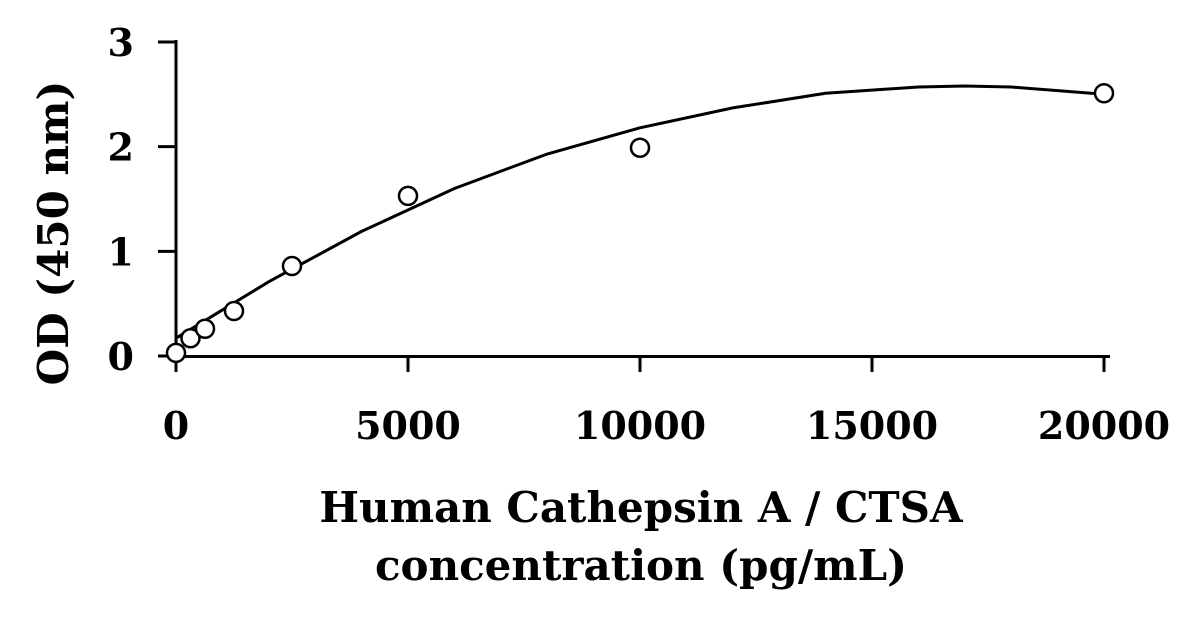  I want to click on y-tick-label: 0, so click(121, 356).